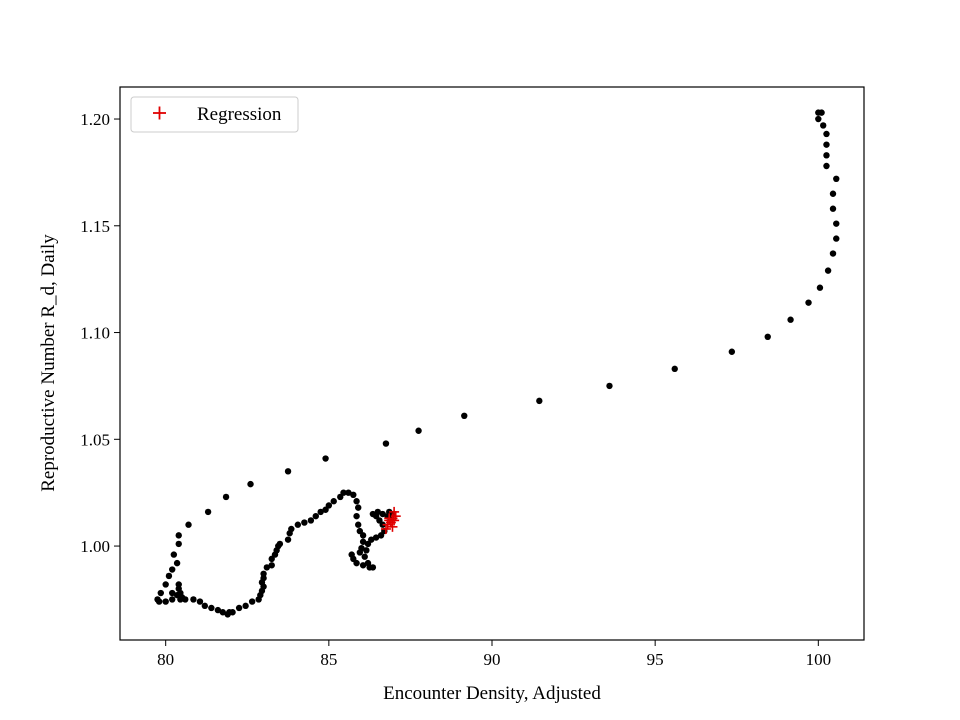 The image size is (960, 720). Describe the element at coordinates (165, 659) in the screenshot. I see `x-tick-label: 80` at that location.